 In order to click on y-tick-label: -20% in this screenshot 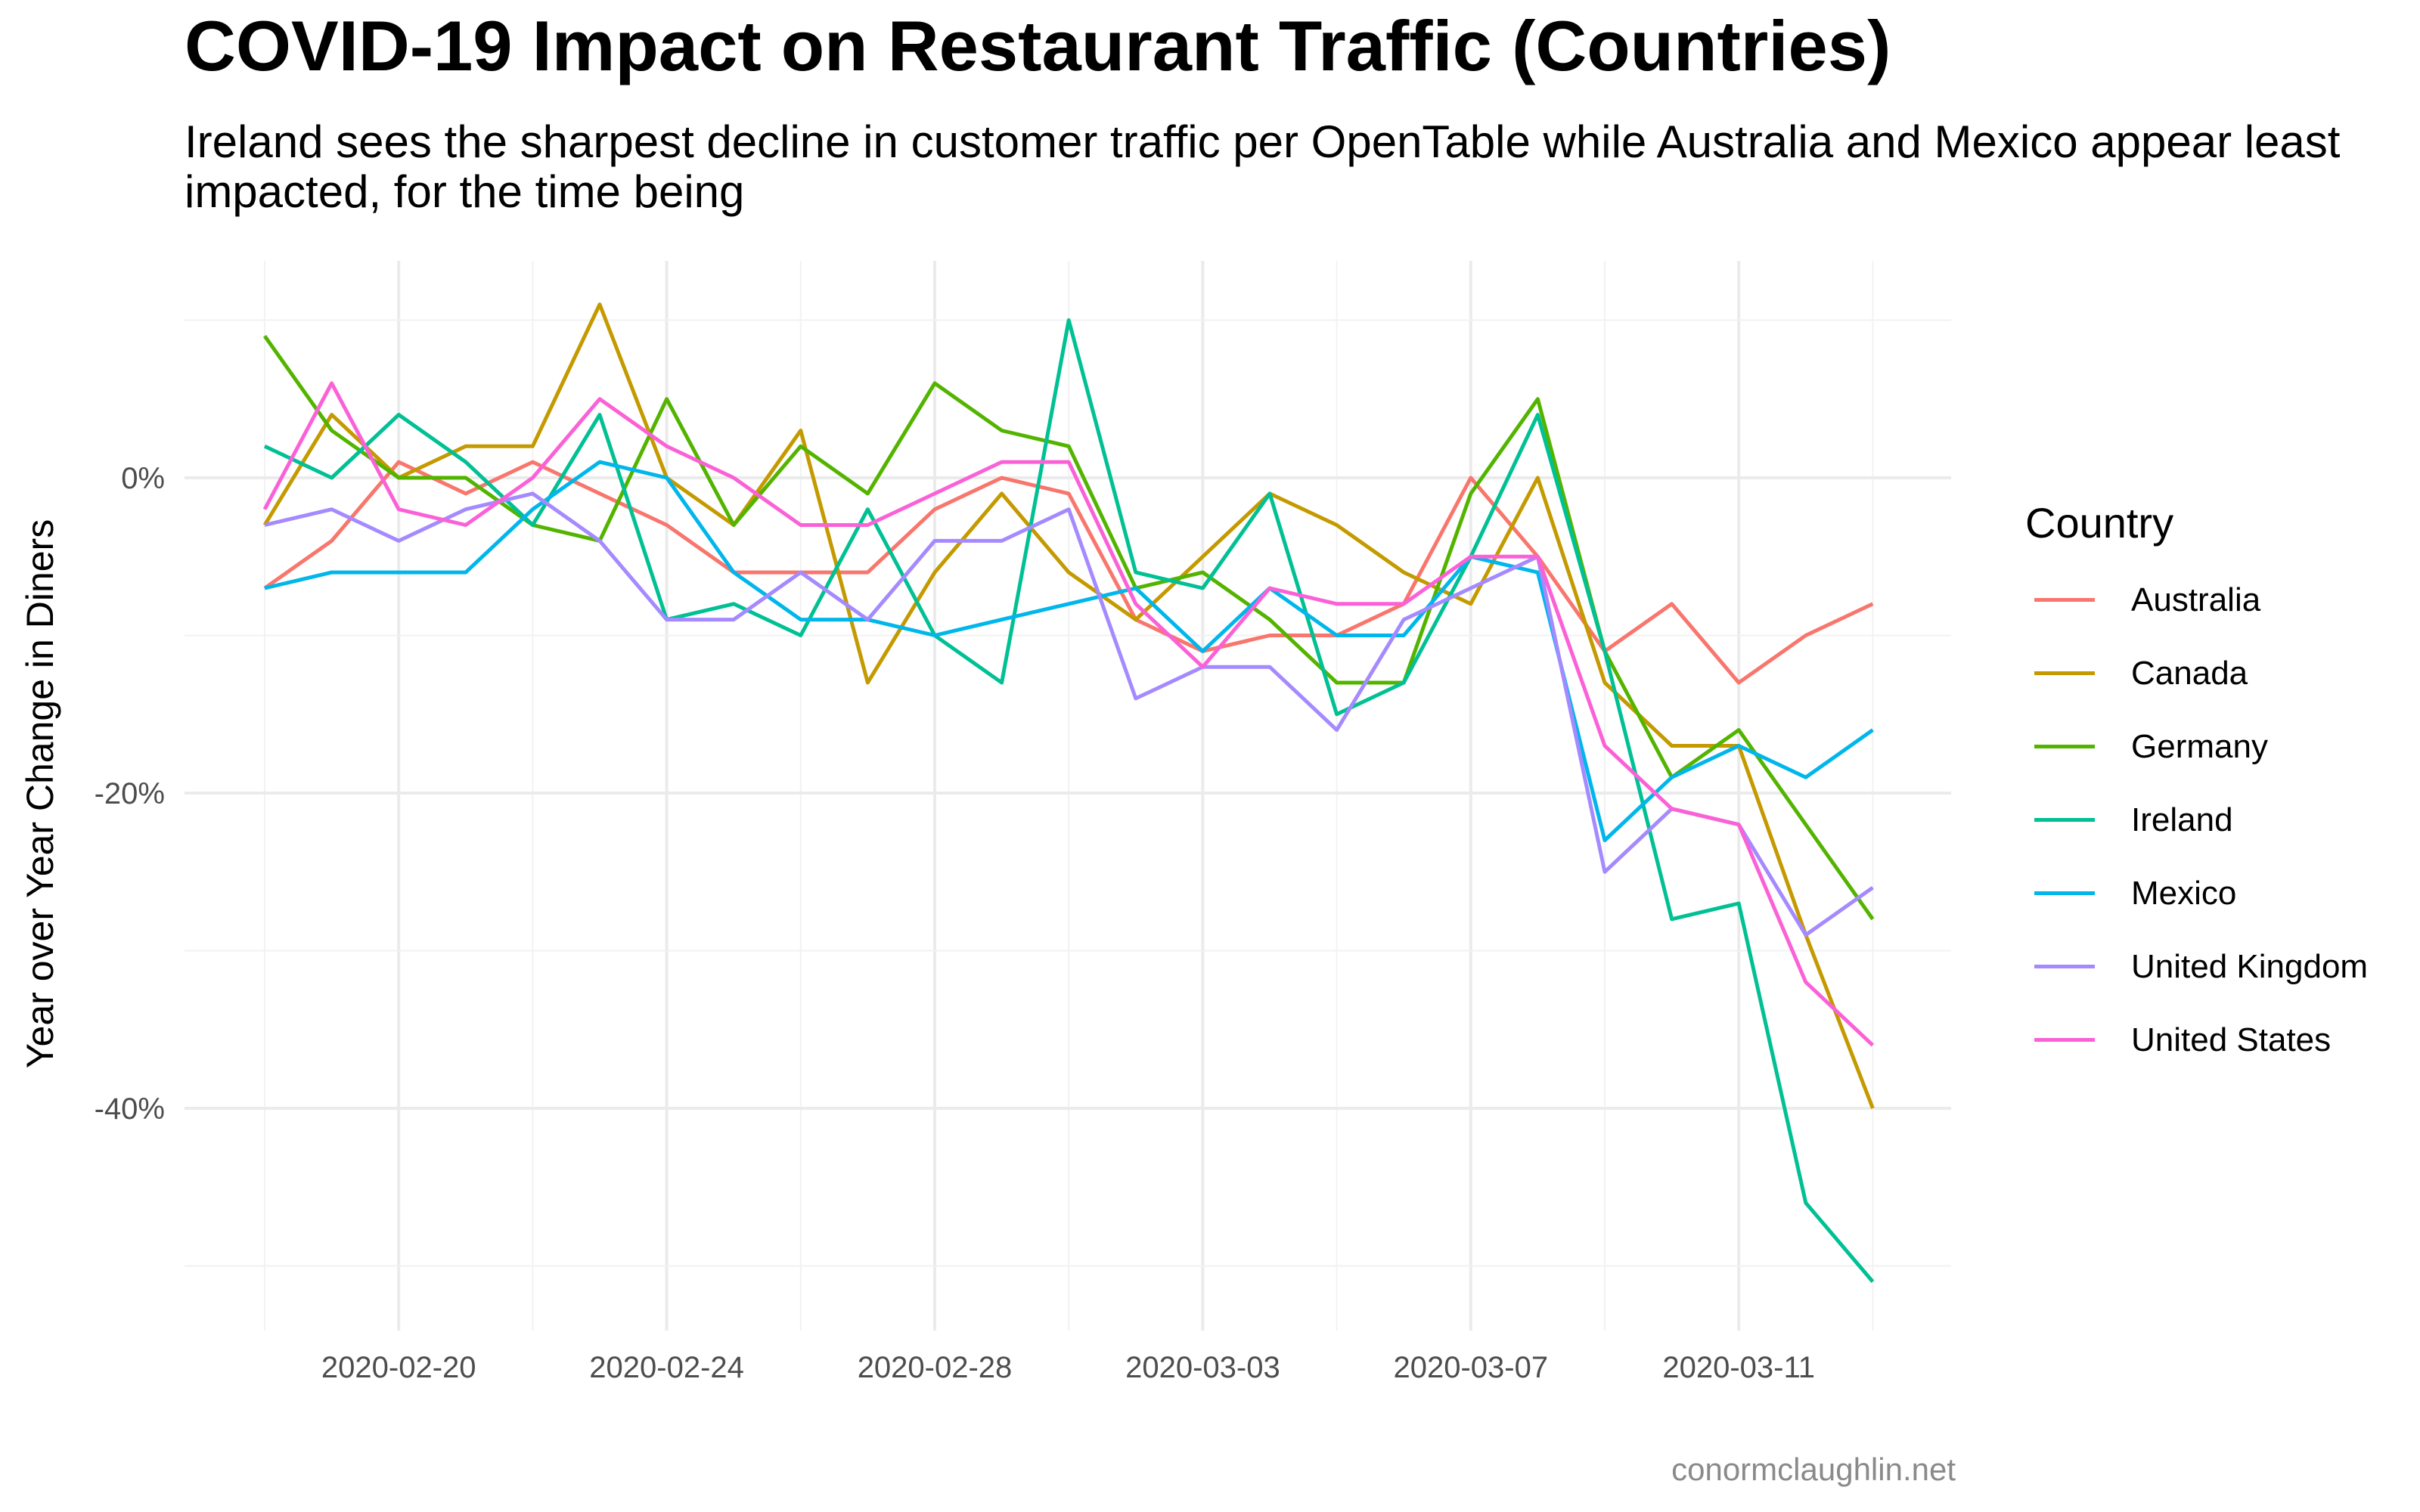, I will do `click(130, 794)`.